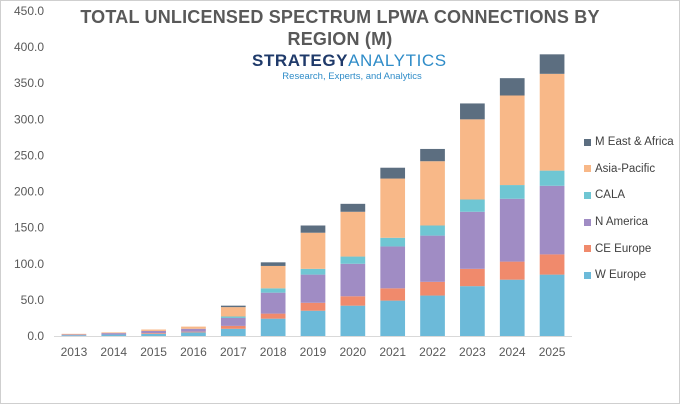  I want to click on bar-segment-n-america-2022, so click(432, 258).